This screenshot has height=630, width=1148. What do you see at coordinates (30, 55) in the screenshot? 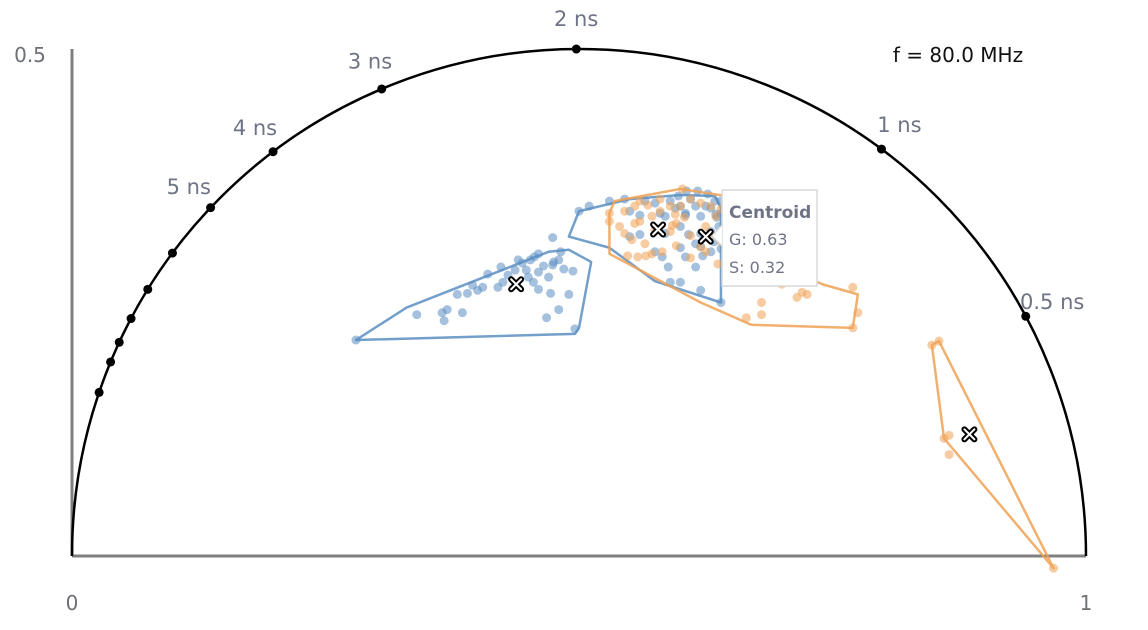
I see `y-tick-label: 0.5` at bounding box center [30, 55].